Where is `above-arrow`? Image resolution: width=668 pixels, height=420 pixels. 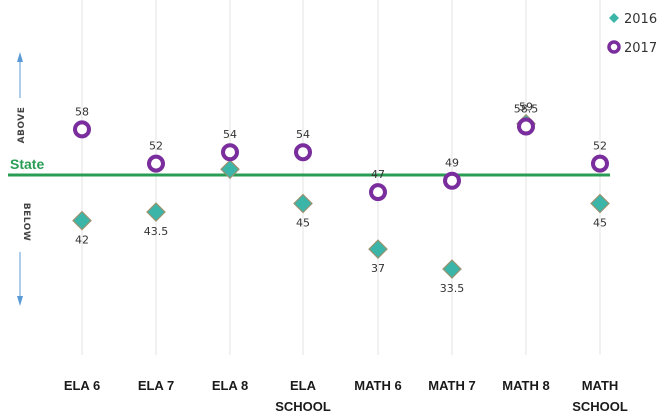 above-arrow is located at coordinates (20, 75).